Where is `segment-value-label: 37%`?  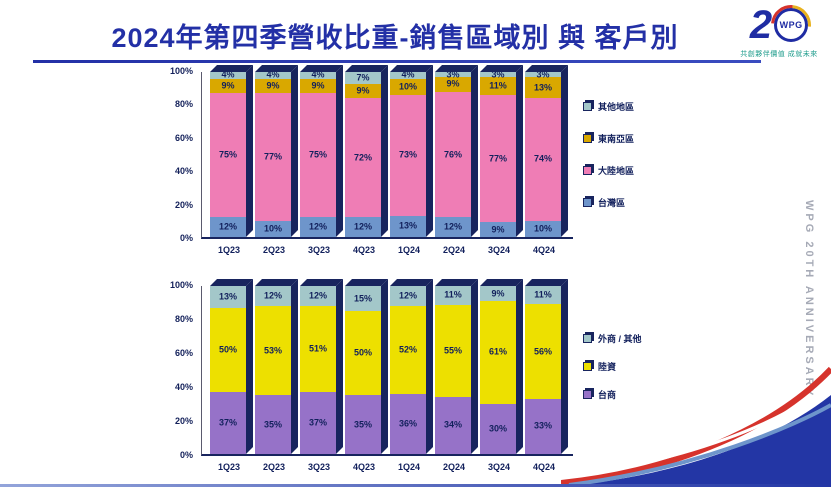
segment-value-label: 37% is located at coordinates (227, 422).